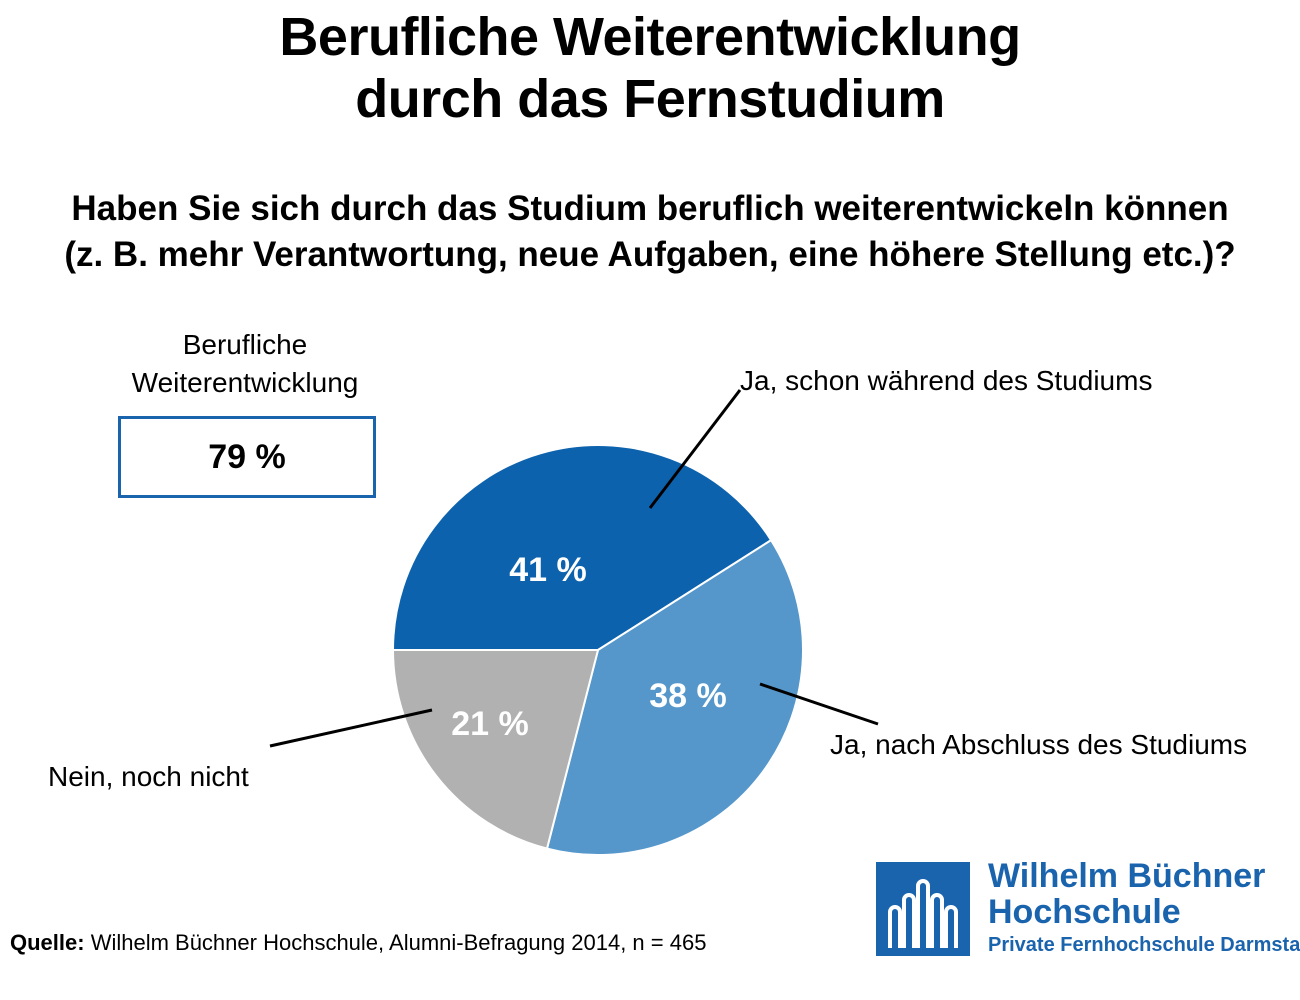  I want to click on summary-value-box: 79 %, so click(247, 457).